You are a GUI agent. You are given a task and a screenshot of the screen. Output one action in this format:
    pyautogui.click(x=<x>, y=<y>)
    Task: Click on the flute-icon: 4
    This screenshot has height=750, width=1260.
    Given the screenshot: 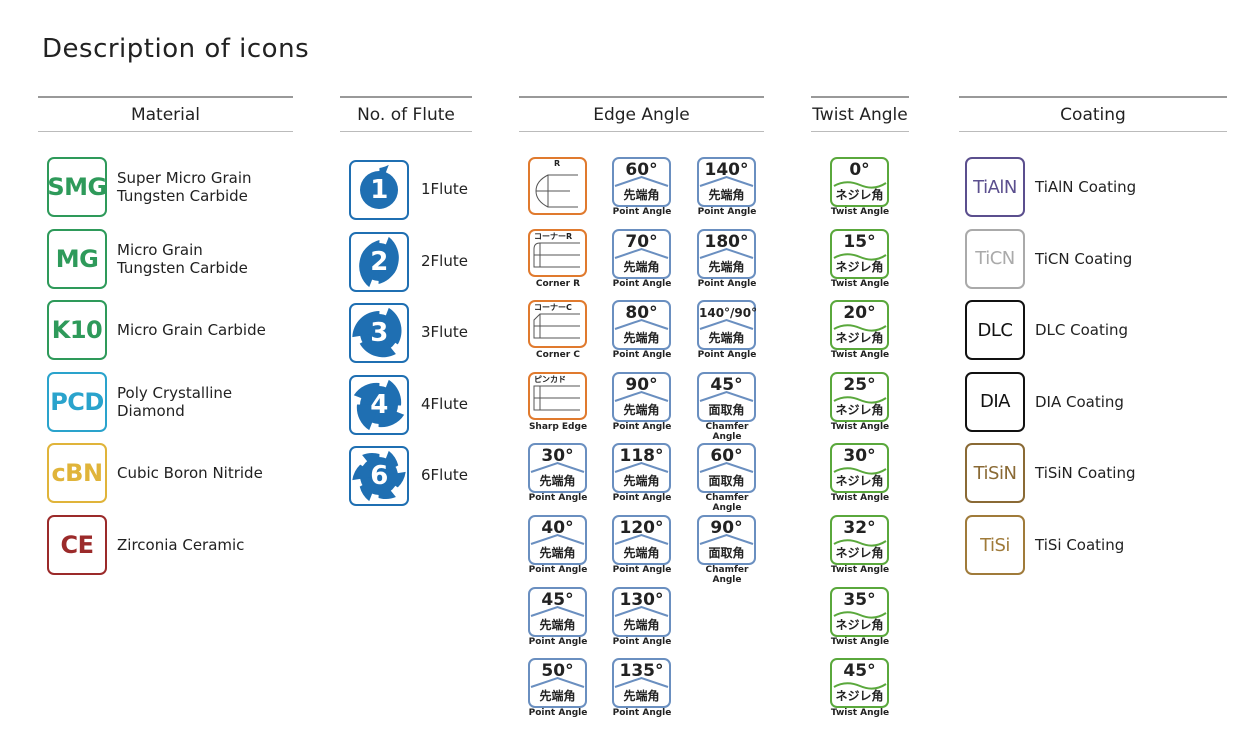 What is the action you would take?
    pyautogui.click(x=379, y=404)
    